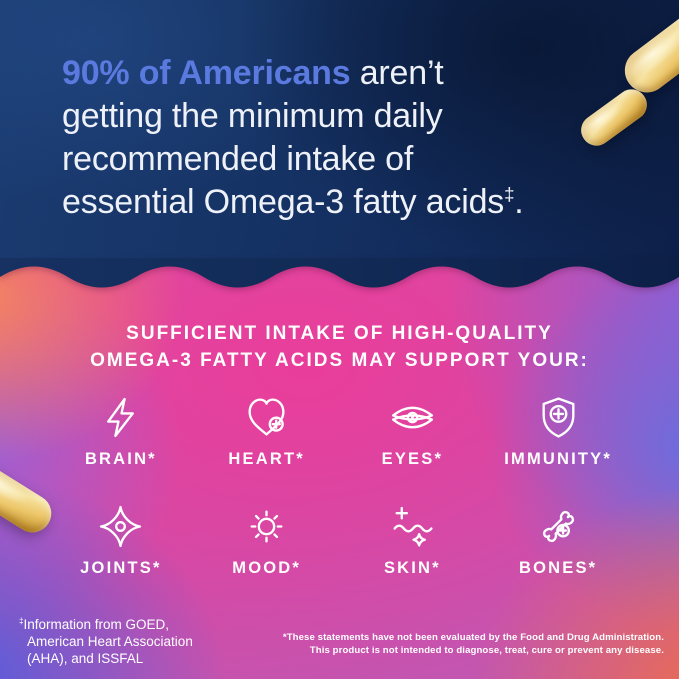 The height and width of the screenshot is (679, 679). Describe the element at coordinates (121, 417) in the screenshot. I see `lightning-bolt-icon` at that location.